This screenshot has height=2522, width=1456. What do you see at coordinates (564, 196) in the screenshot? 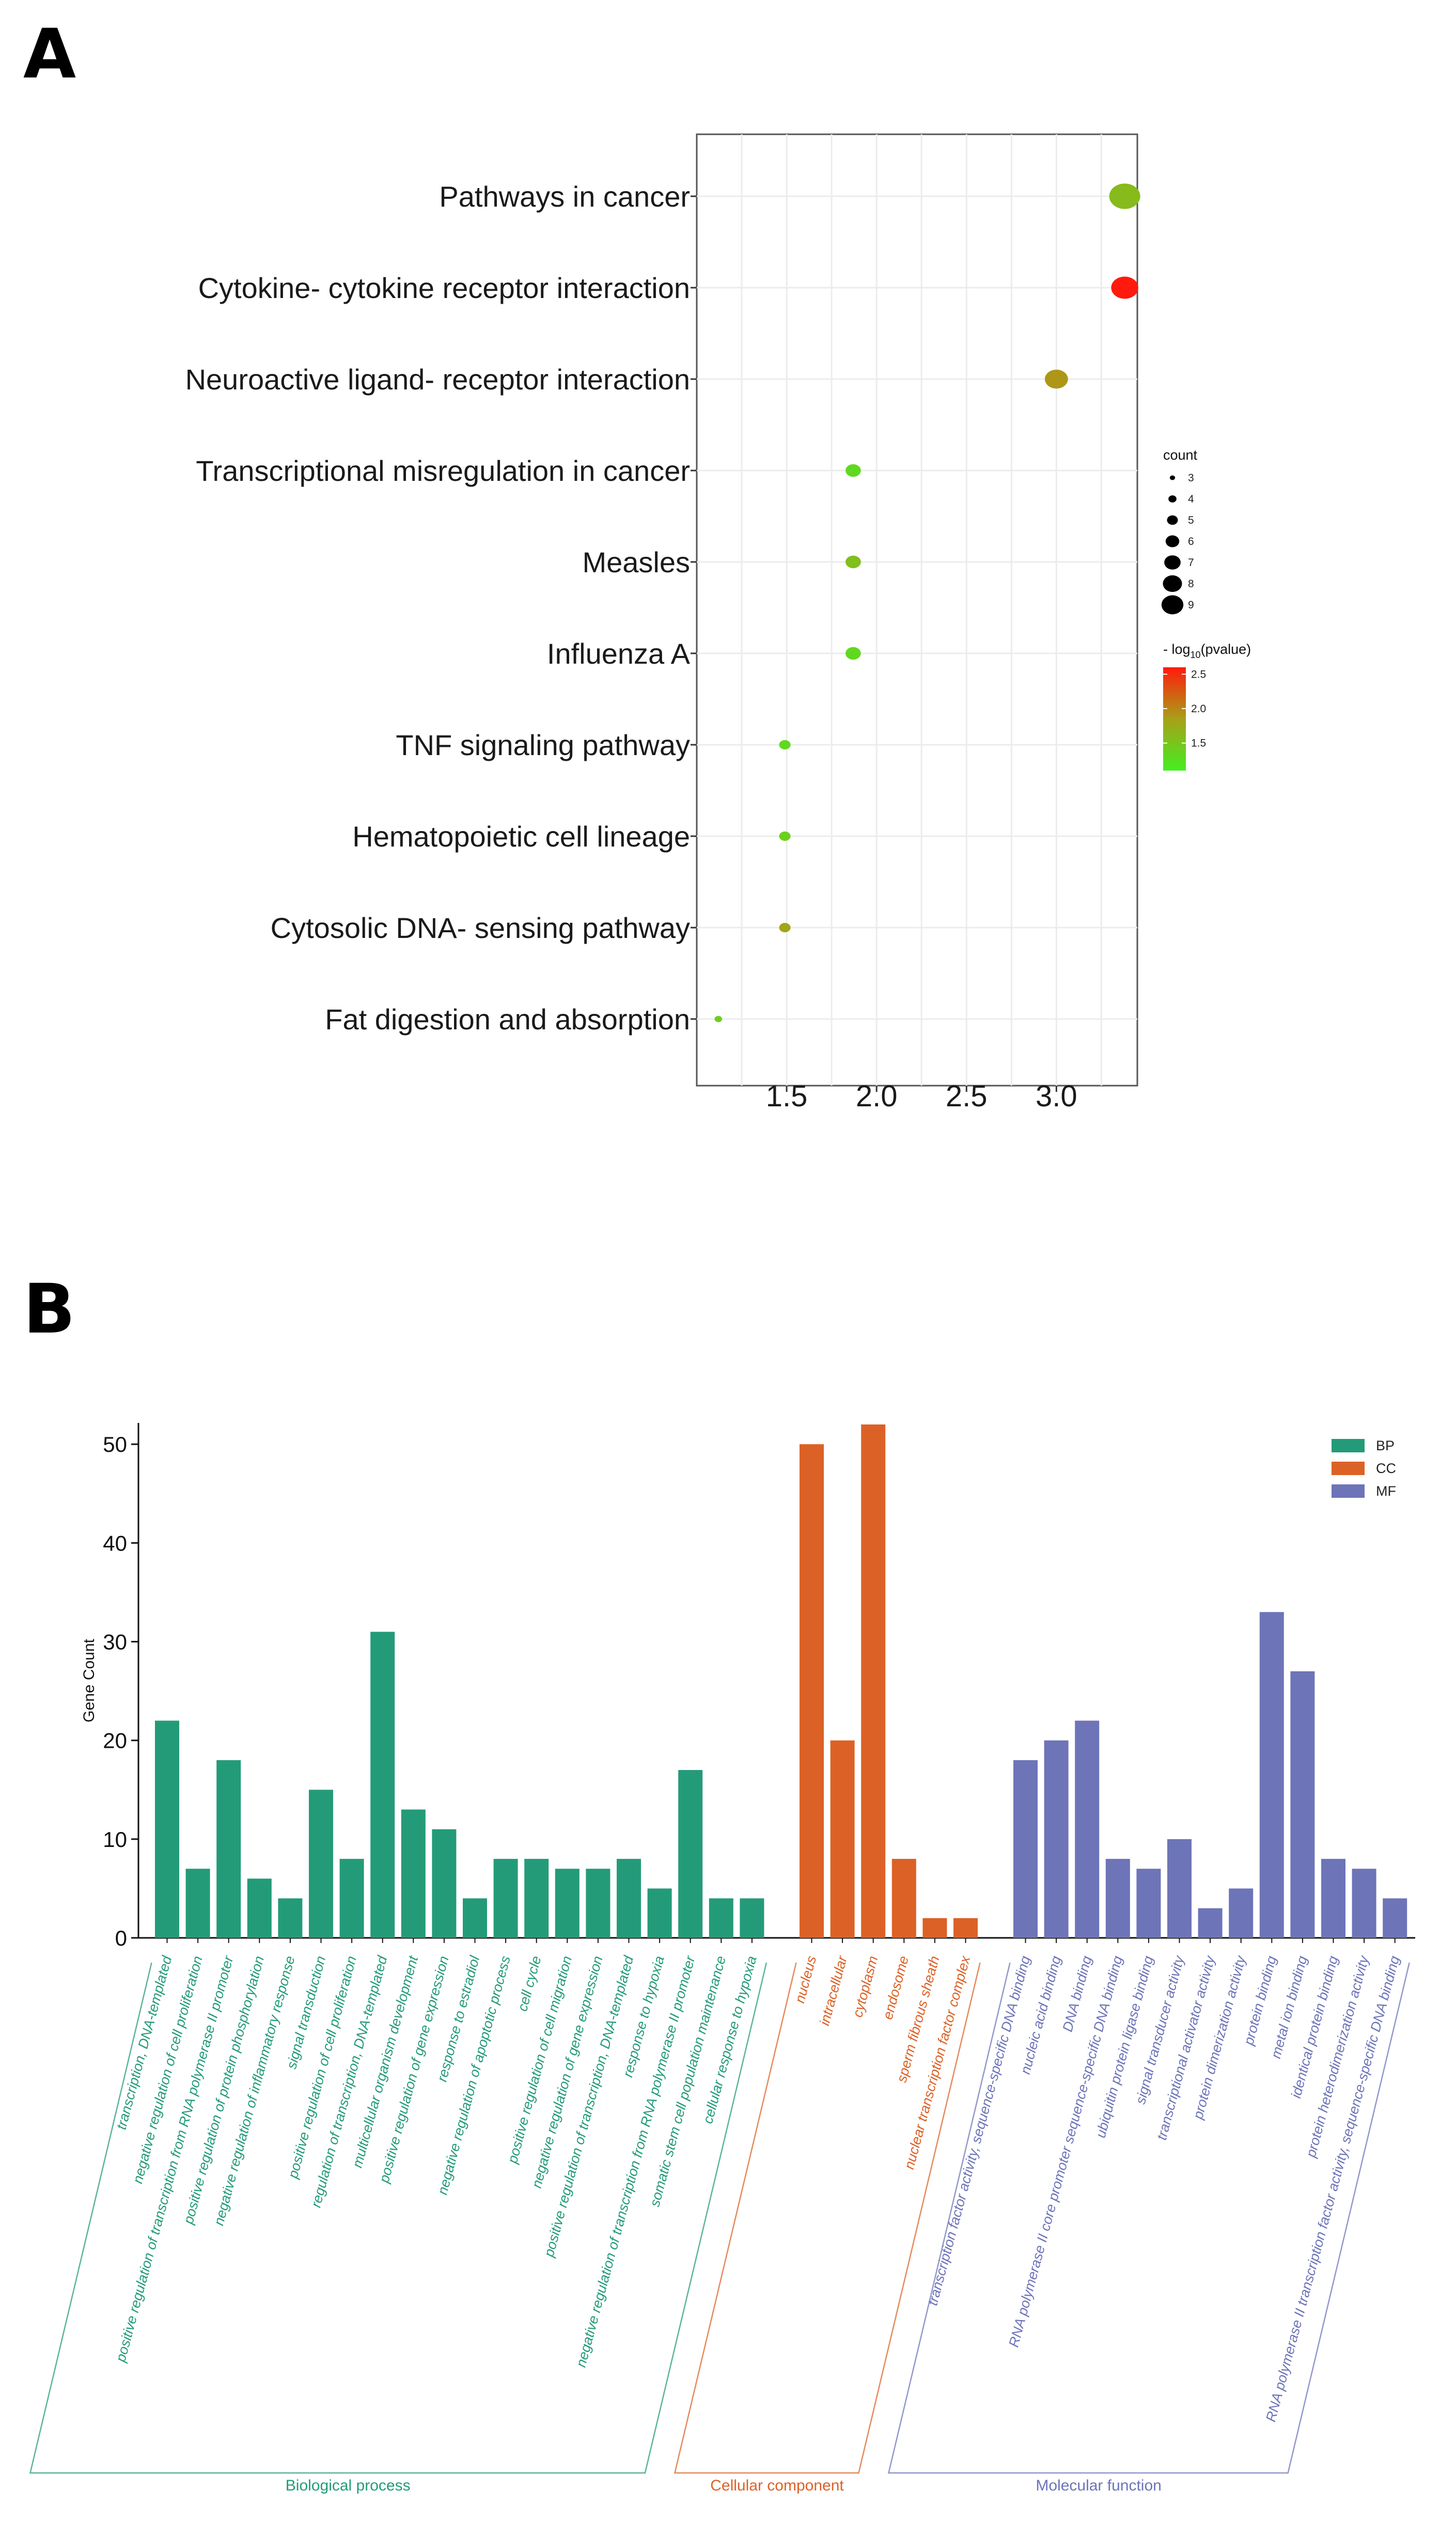
I see `term-label: Pathways in cancer` at bounding box center [564, 196].